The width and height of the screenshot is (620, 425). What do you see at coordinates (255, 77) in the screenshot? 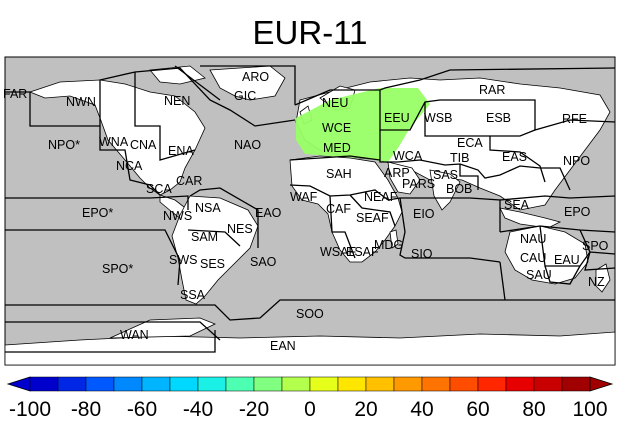
I see `region-label: ARO` at bounding box center [255, 77].